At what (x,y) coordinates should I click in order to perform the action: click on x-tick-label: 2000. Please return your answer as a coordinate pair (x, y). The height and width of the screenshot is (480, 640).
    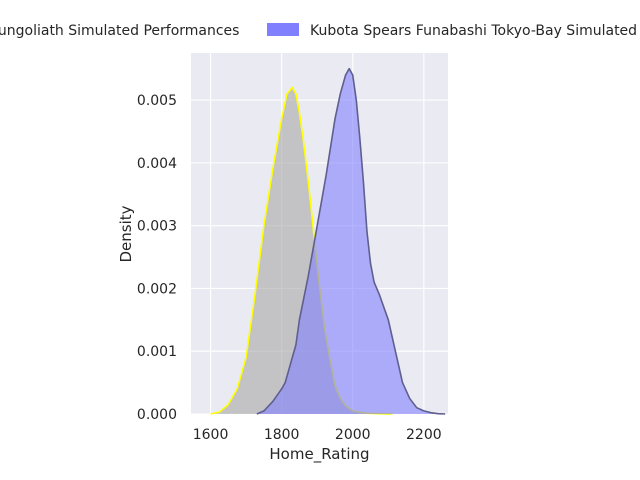
    Looking at the image, I should click on (353, 435).